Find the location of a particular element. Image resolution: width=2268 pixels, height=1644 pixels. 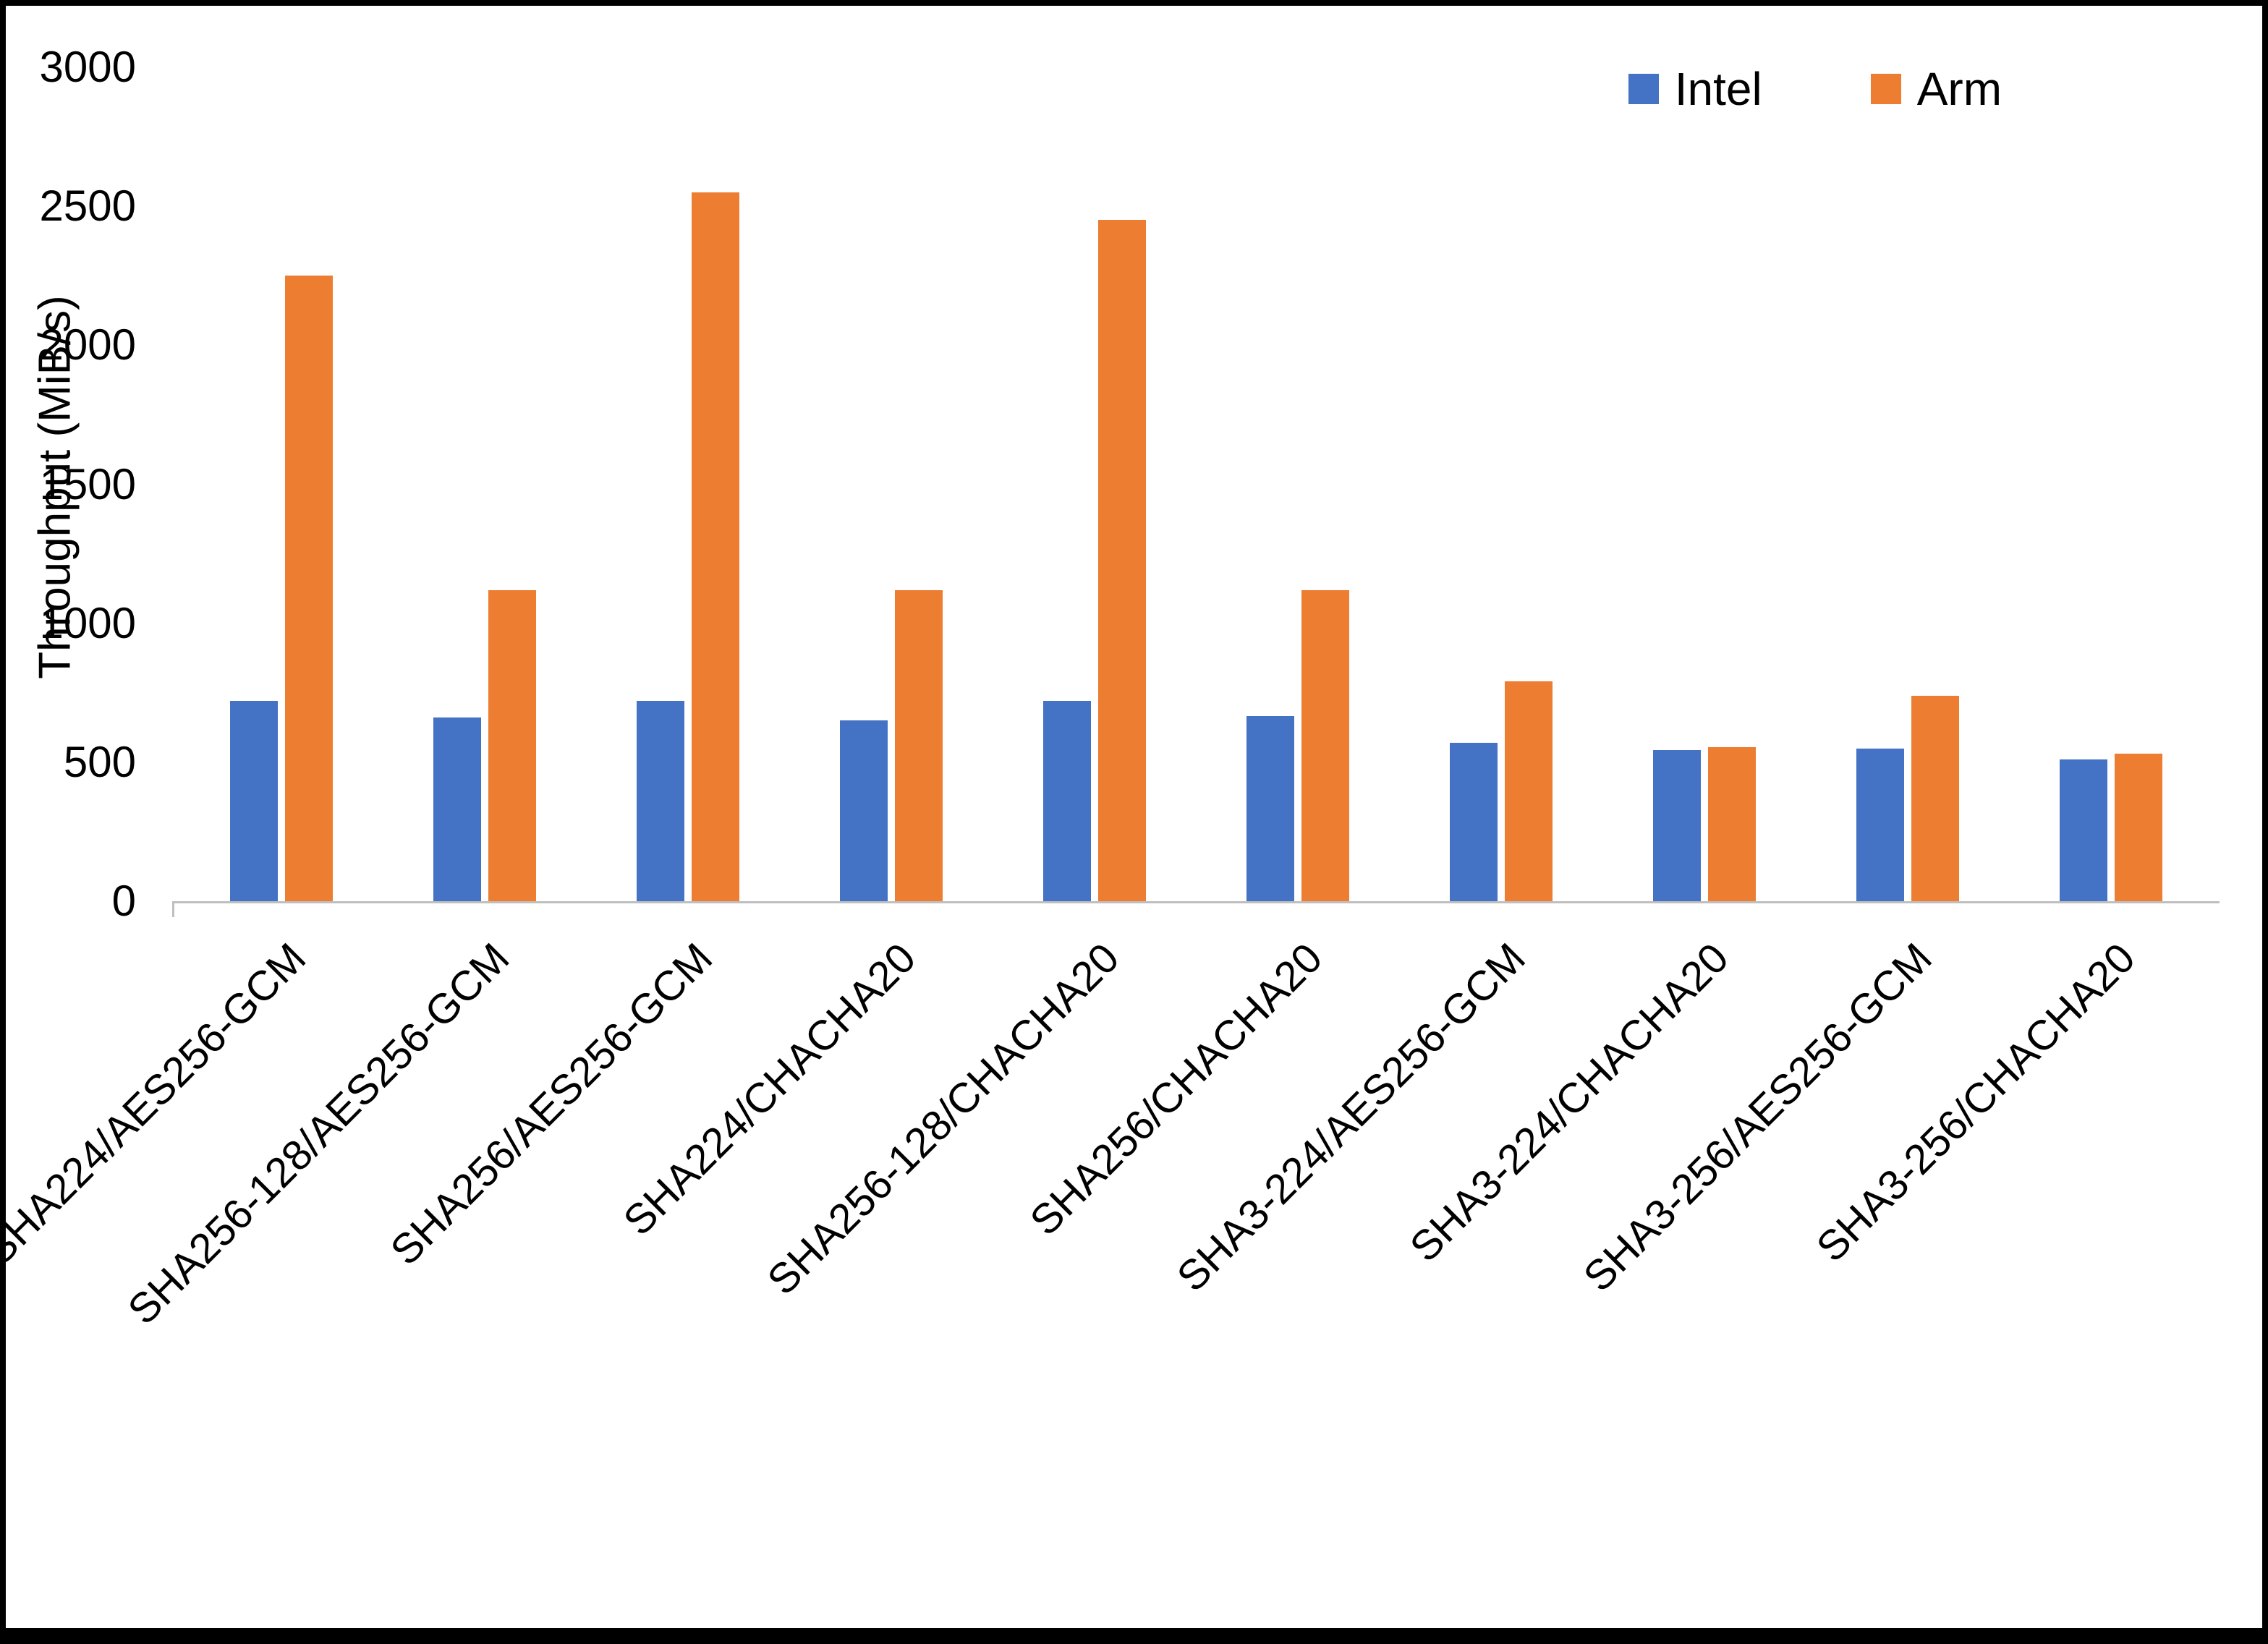

x-axis-label-0: SHA224/AES256-GCM is located at coordinates (157, 1104).